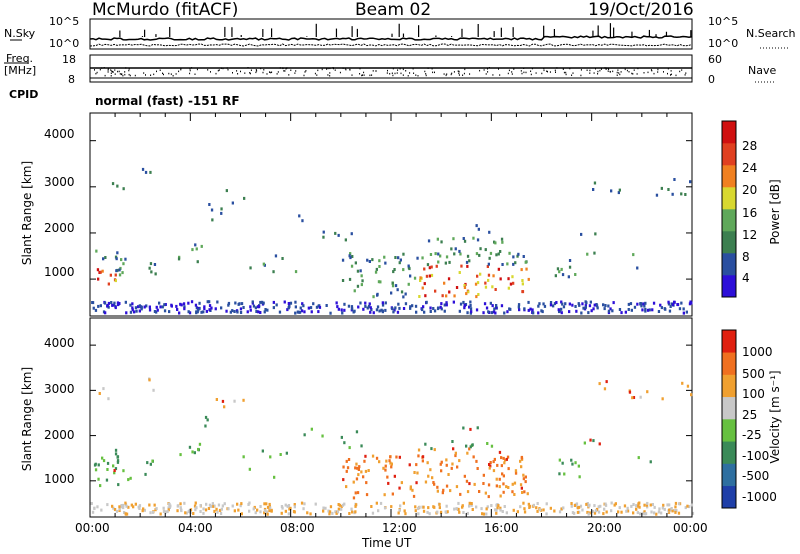  I want to click on beam-title: Beam 02, so click(393, 10).